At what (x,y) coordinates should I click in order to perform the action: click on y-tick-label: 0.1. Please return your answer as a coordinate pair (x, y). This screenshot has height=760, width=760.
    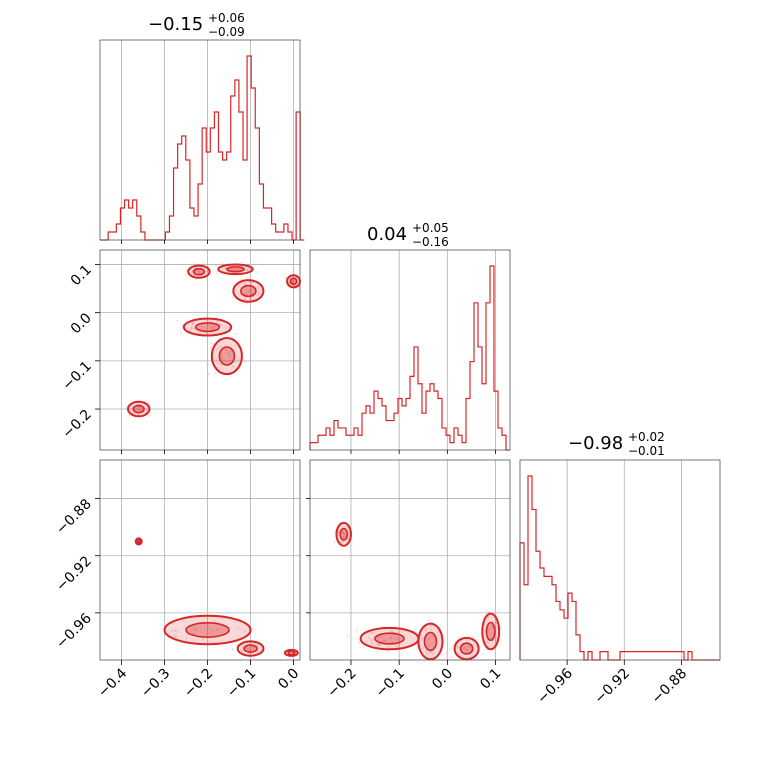
    Looking at the image, I should click on (81, 275).